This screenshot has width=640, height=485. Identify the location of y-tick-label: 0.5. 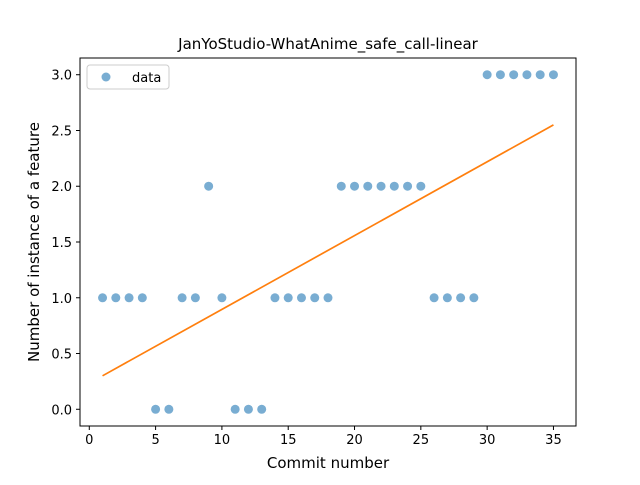
(61, 355).